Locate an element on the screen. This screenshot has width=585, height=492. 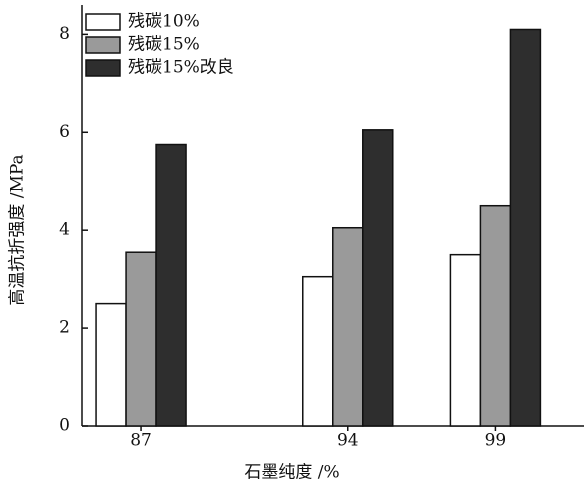
y-axis-label: 高温抗折强度 /MPa is located at coordinates (18, 229).